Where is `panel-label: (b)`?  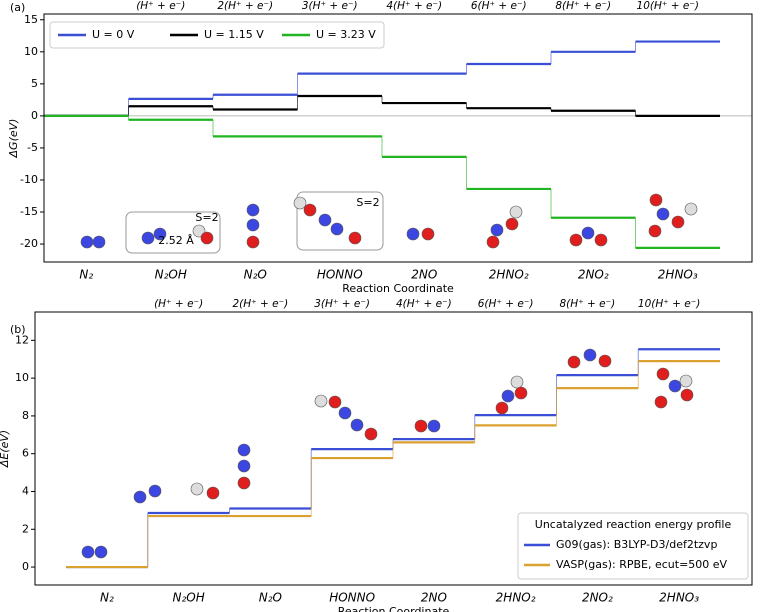 panel-label: (b) is located at coordinates (18, 329).